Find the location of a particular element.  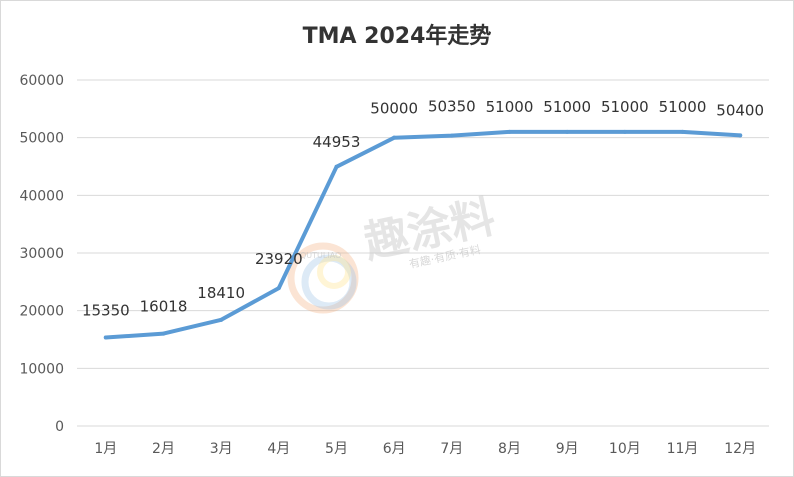

y-tick-label: 60000 is located at coordinates (41, 81).